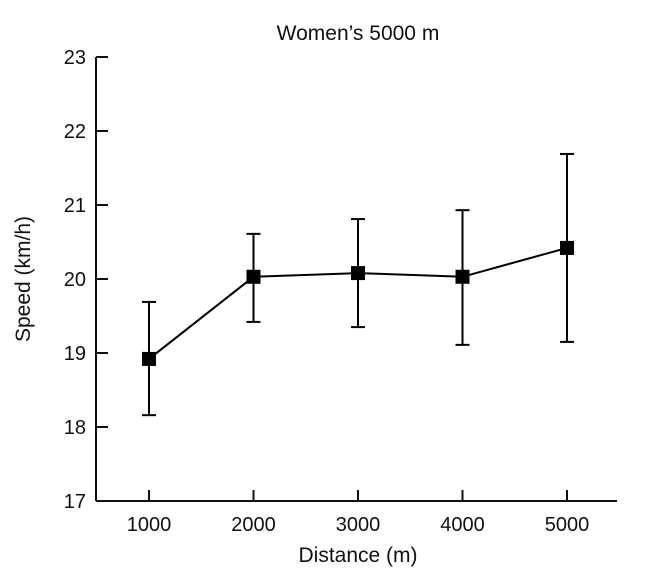 The image size is (660, 583). What do you see at coordinates (567, 525) in the screenshot?
I see `x-tick-label: 5000` at bounding box center [567, 525].